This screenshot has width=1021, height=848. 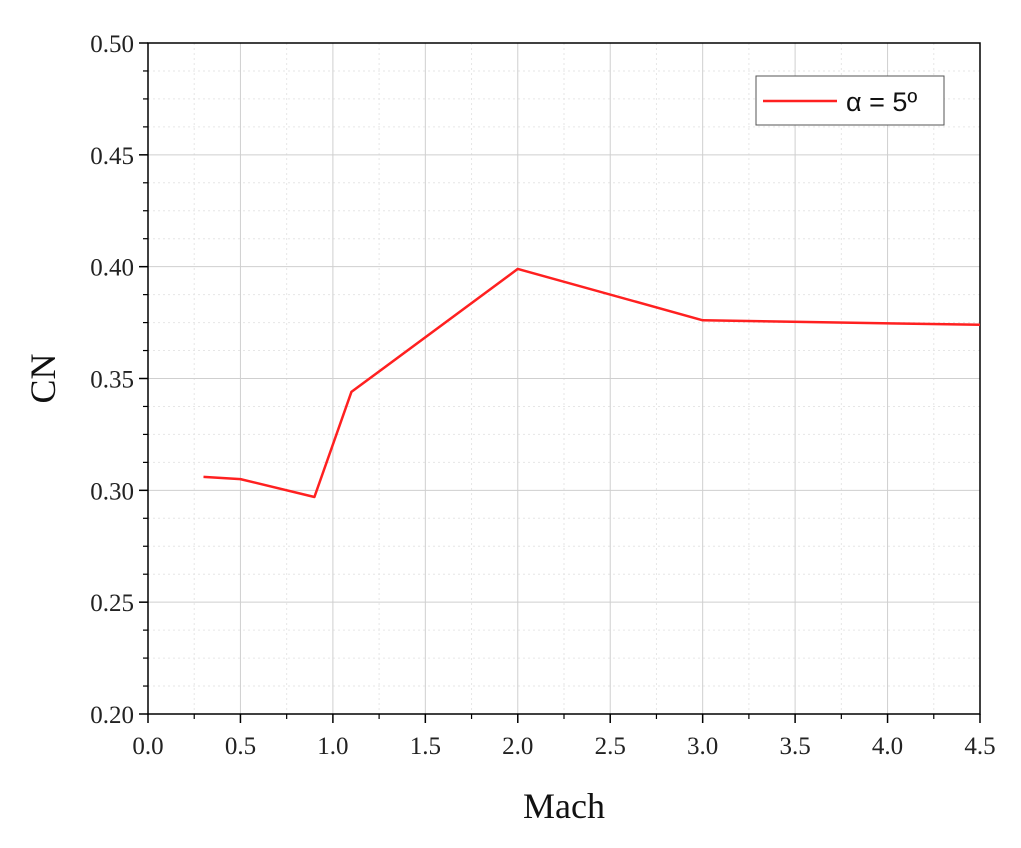 What do you see at coordinates (332, 746) in the screenshot?
I see `x-tick-label: 1.0` at bounding box center [332, 746].